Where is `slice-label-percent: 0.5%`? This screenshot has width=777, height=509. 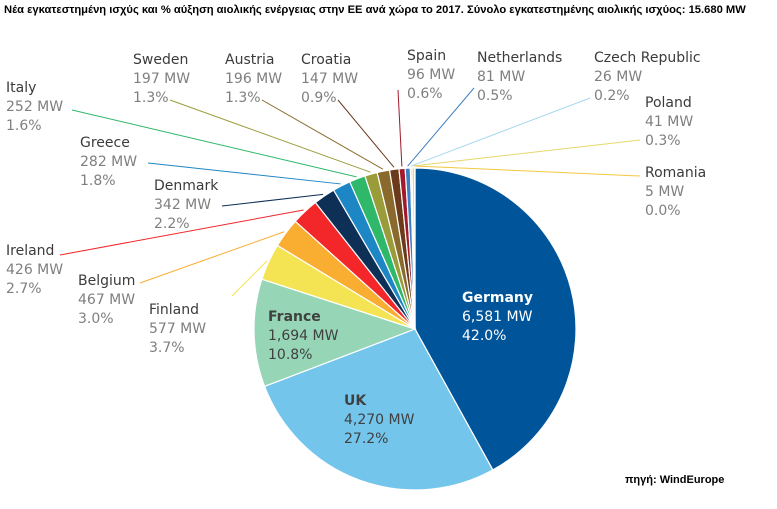
slice-label-percent: 0.5% is located at coordinates (495, 96).